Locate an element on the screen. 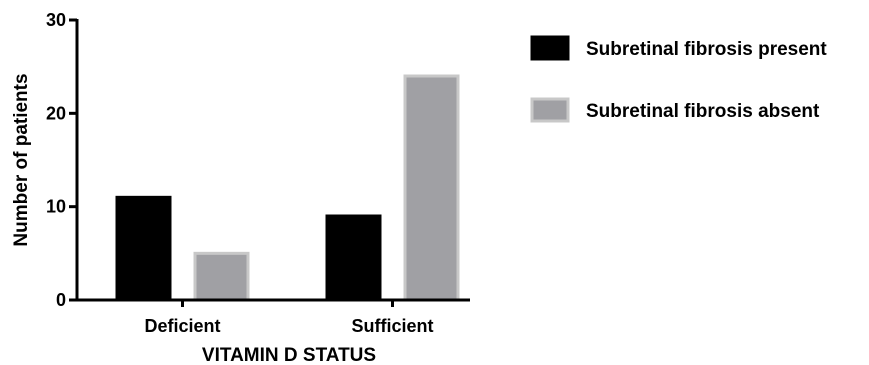  y-tick-label-30: 30 is located at coordinates (56, 20).